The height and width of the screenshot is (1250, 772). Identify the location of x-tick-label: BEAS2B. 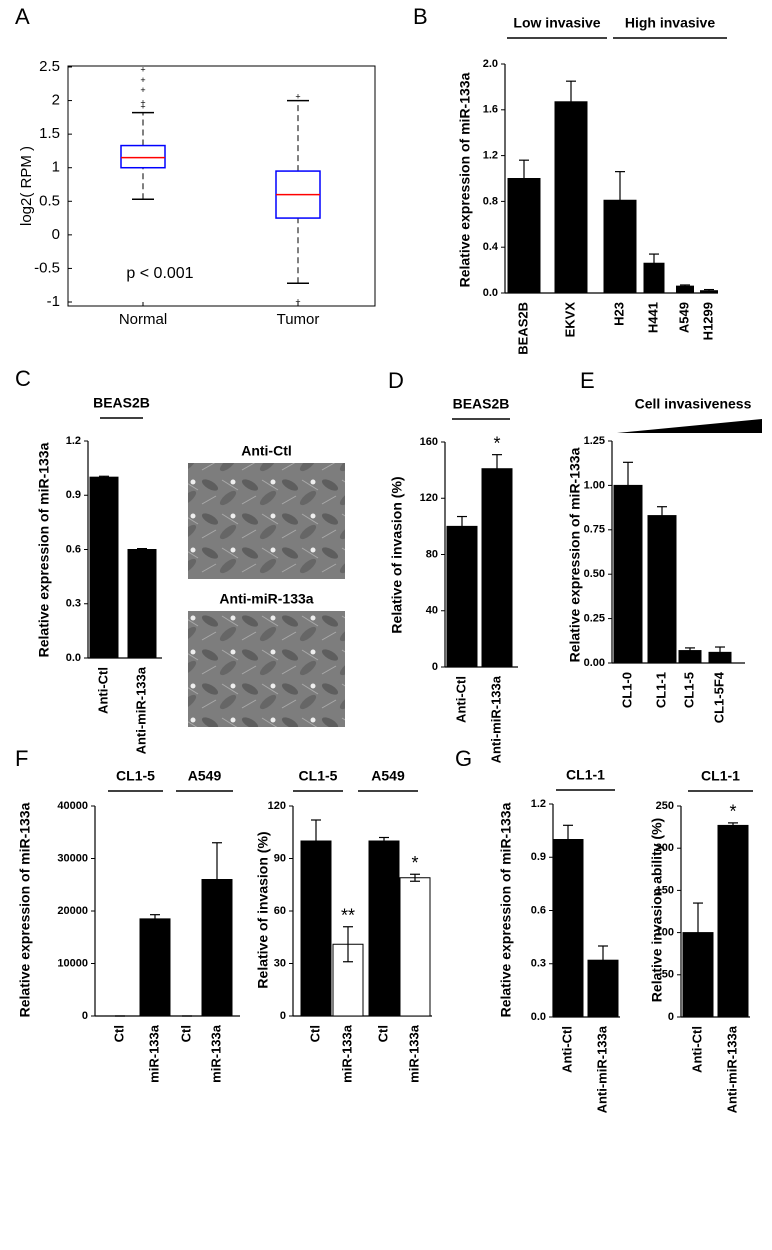
(522, 328).